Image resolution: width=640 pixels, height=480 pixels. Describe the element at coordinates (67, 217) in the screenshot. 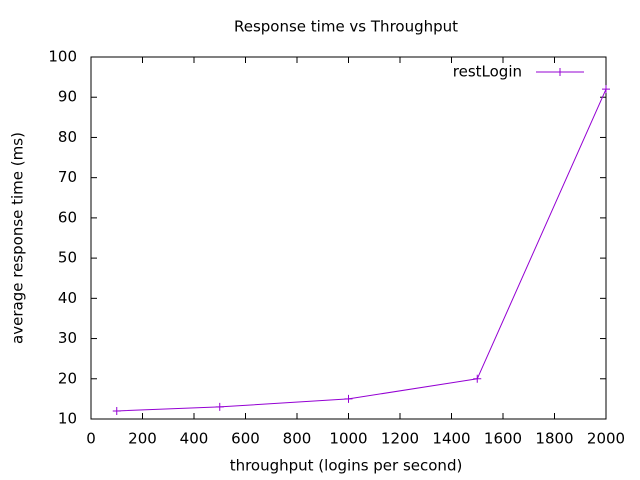

I see `y-tick-label: 60` at that location.